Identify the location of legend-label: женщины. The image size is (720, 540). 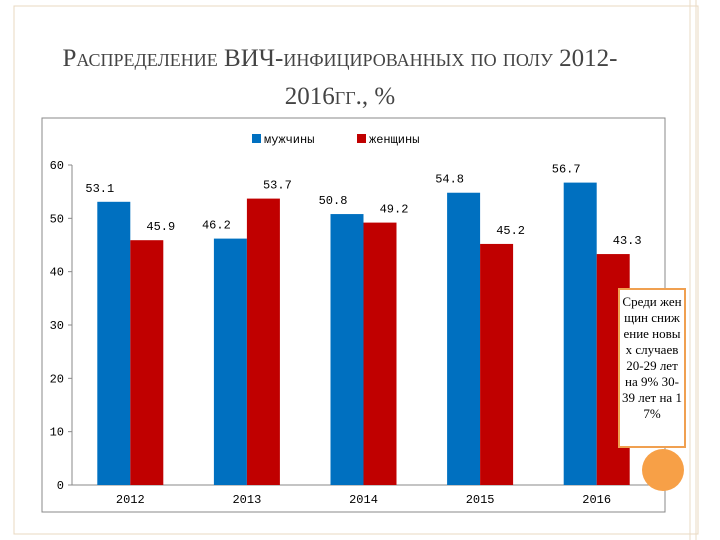
(394, 140).